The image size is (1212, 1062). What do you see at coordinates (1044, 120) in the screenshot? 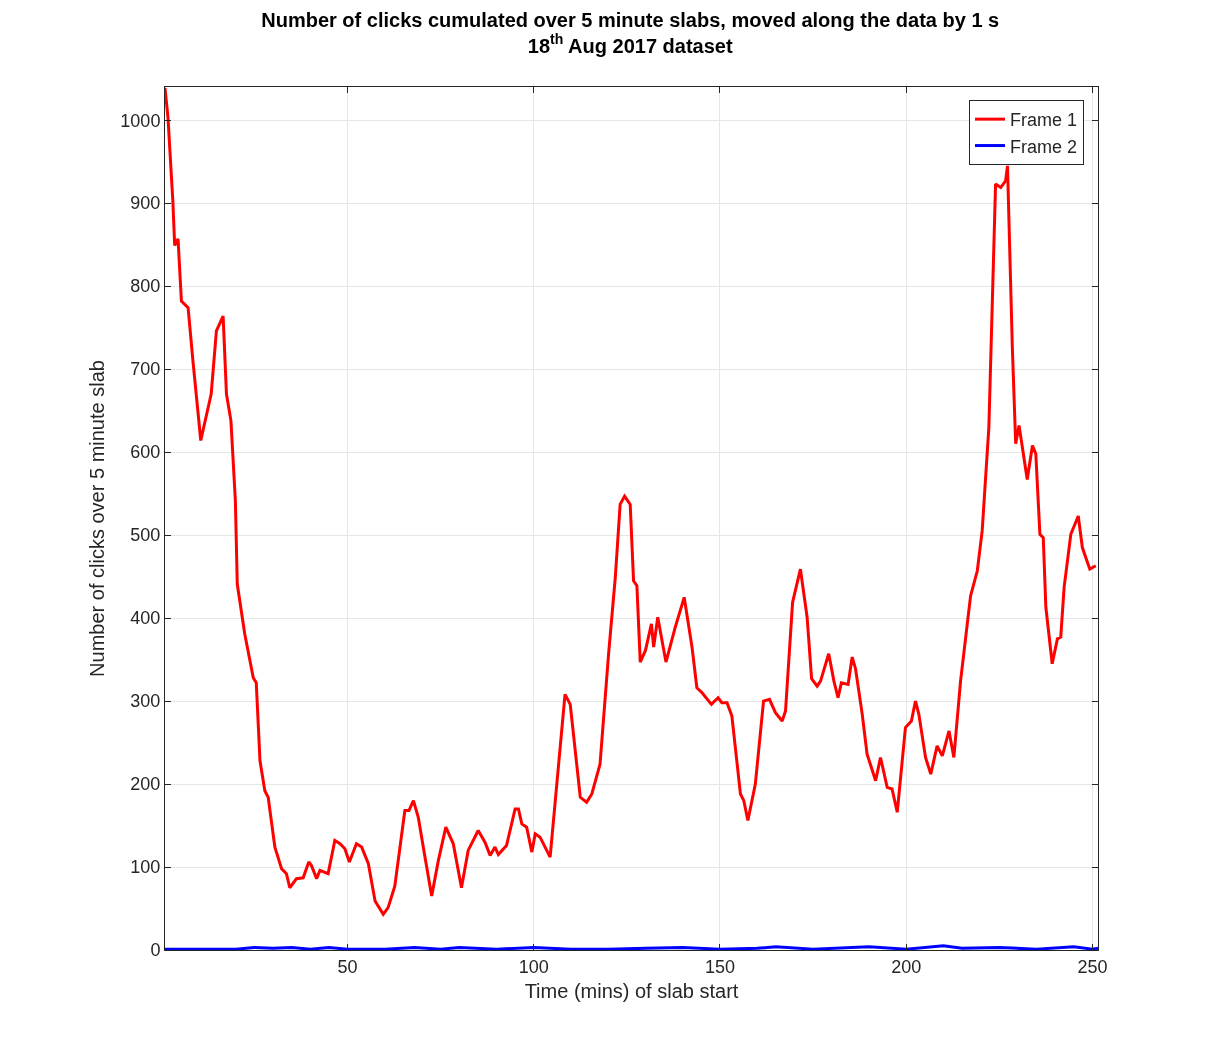
I see `legend-label: Frame 1` at bounding box center [1044, 120].